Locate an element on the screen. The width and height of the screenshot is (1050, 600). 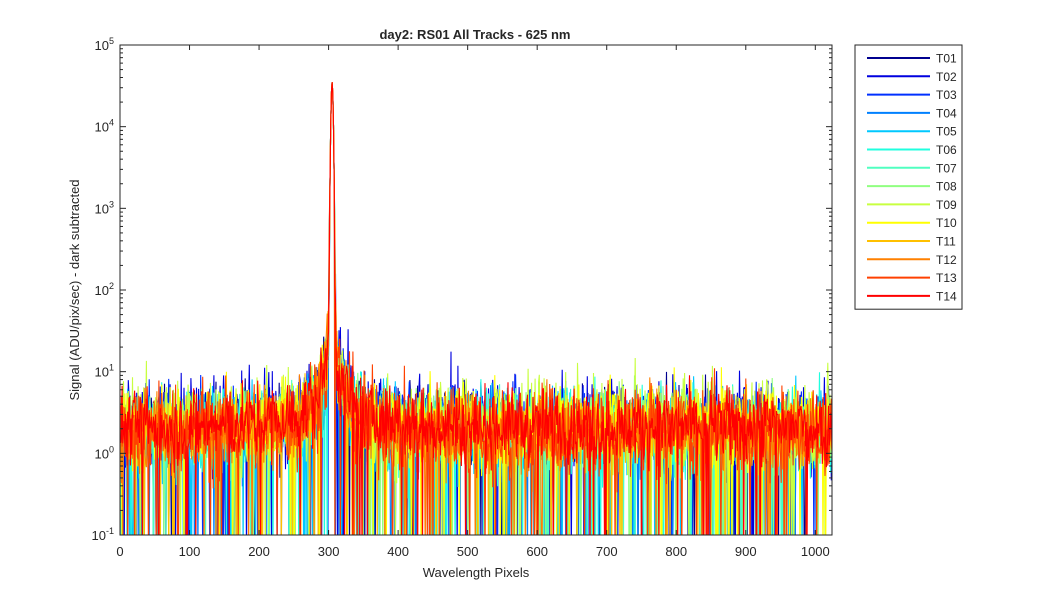
y-axis-label: Signal (ADU/pix/sec) - dark subtracted is located at coordinates (74, 289).